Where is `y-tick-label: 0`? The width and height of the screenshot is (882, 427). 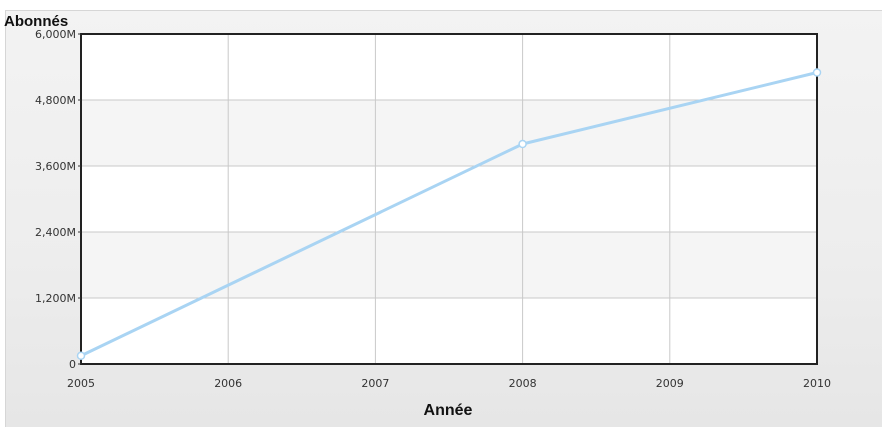 y-tick-label: 0 is located at coordinates (72, 364).